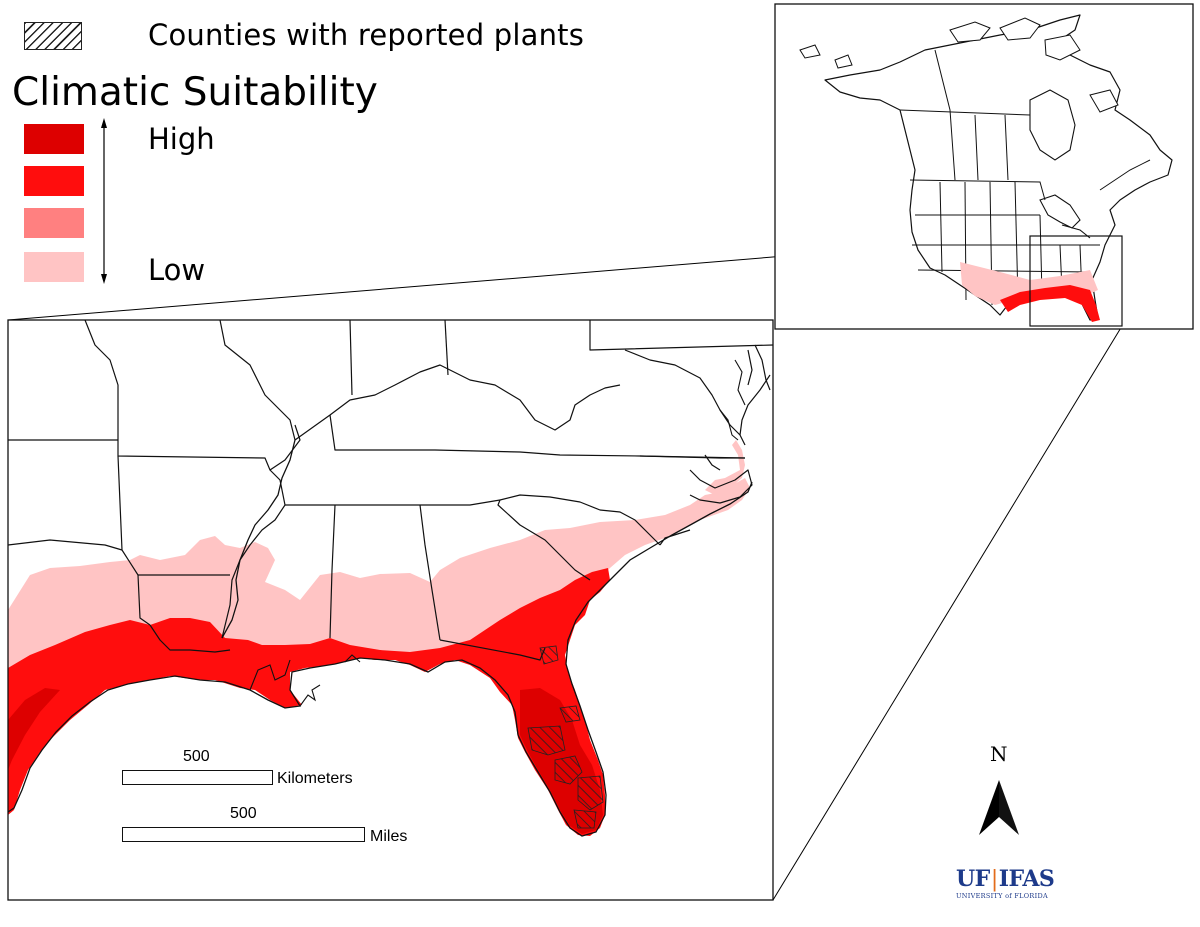 This screenshot has height=927, width=1200. Describe the element at coordinates (1002, 896) in the screenshot. I see `logo-subtitle: UNIVERSITY of FLORIDA` at that location.